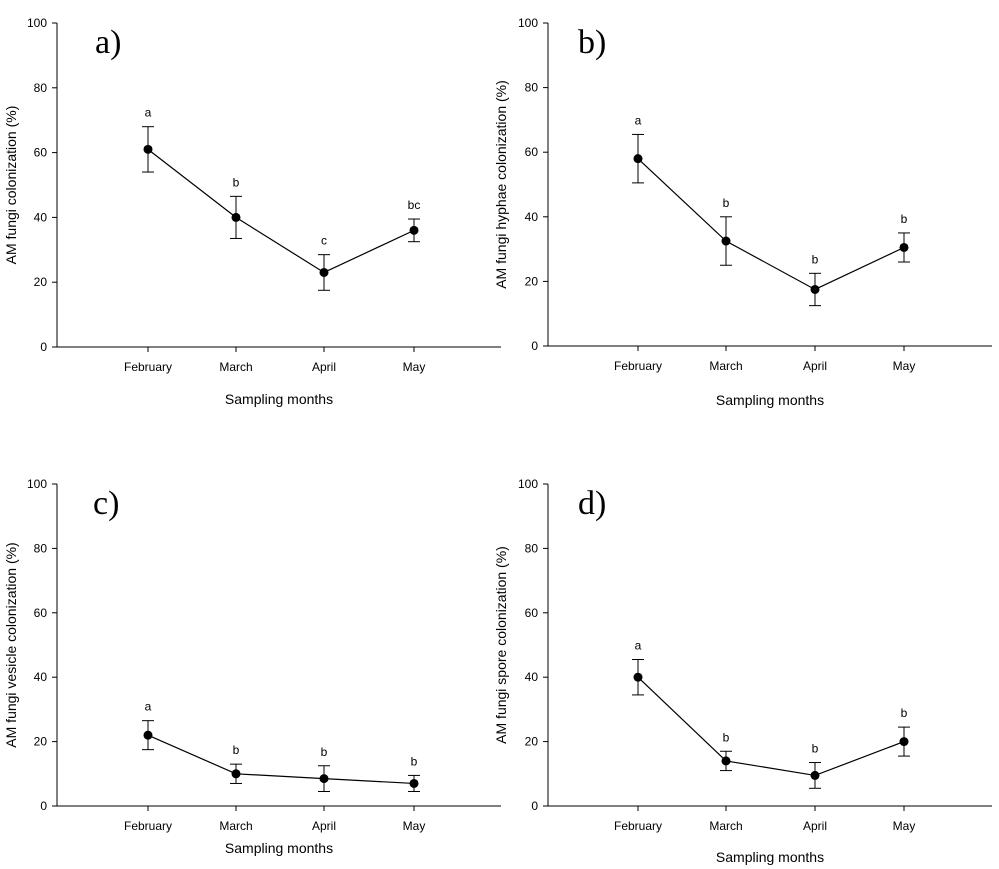  Describe the element at coordinates (11, 185) in the screenshot. I see `y-axis-title: AM fungi colonization (%)` at that location.